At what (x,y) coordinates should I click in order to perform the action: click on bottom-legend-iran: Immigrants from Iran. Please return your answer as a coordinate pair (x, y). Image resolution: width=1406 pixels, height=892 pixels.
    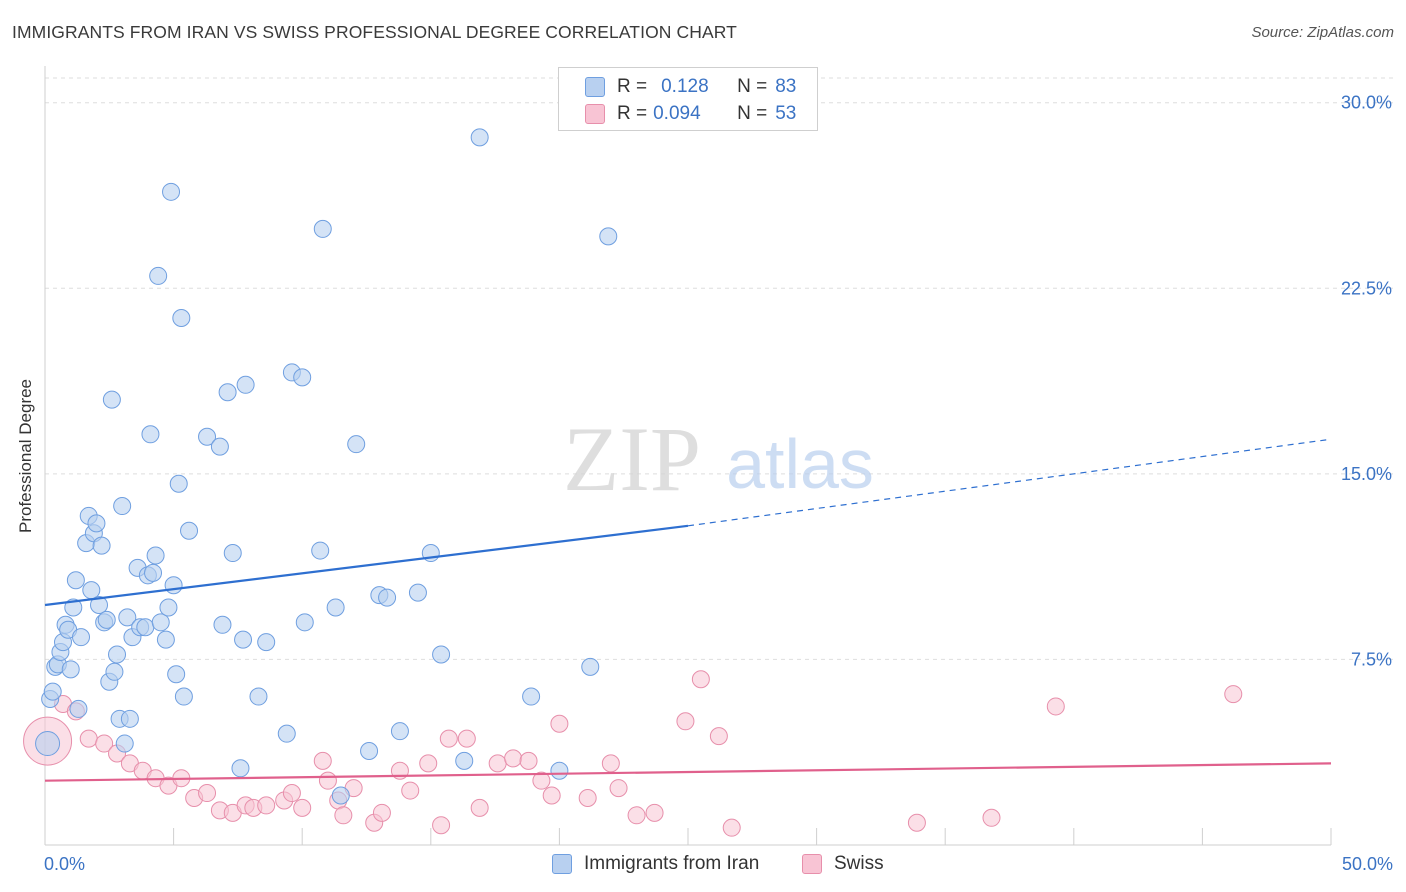
    Looking at the image, I should click on (655, 864).